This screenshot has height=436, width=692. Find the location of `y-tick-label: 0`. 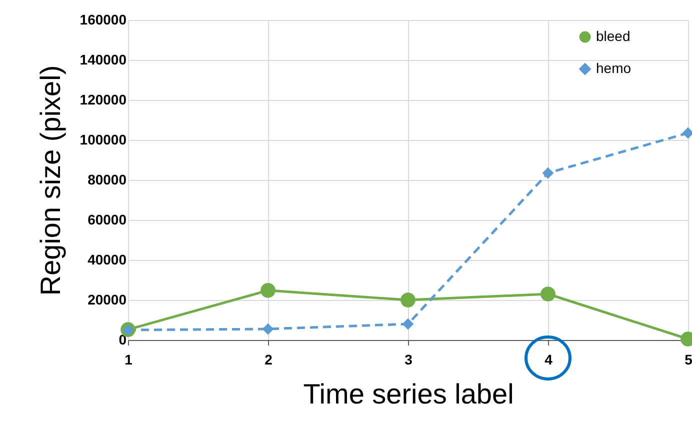

y-tick-label: 0 is located at coordinates (122, 340).